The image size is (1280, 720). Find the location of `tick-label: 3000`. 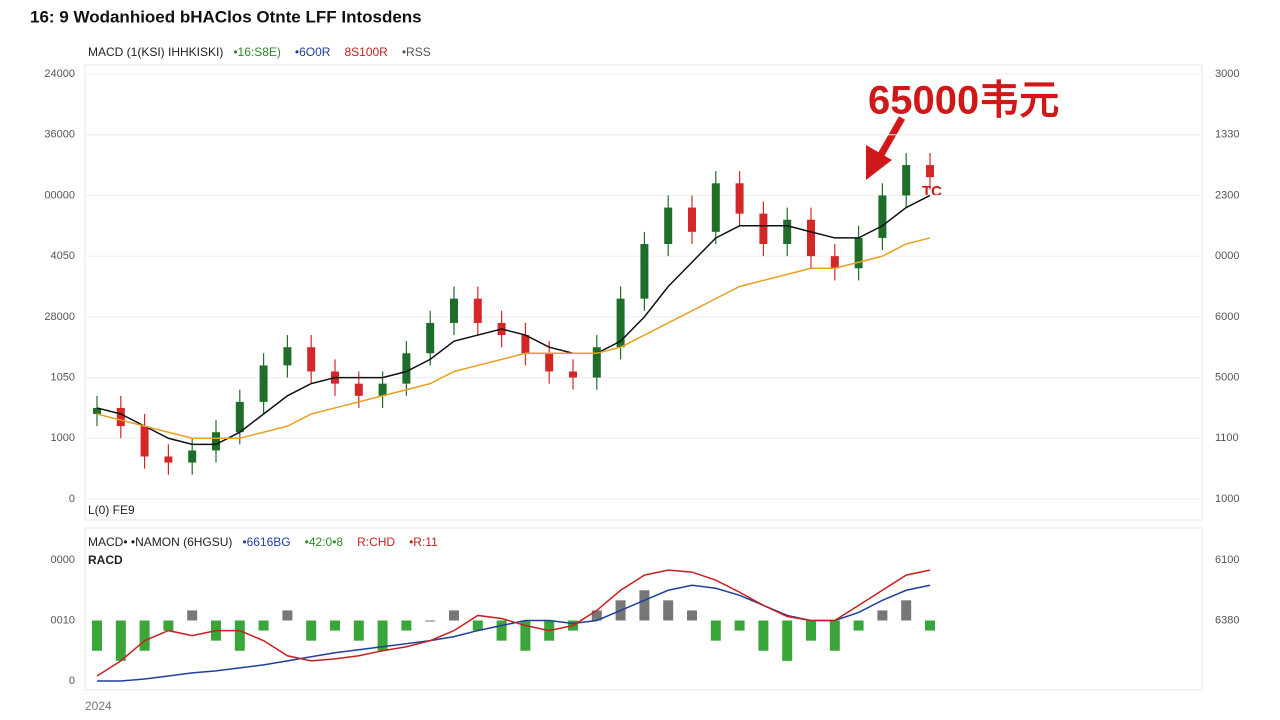

tick-label: 3000 is located at coordinates (1227, 74).